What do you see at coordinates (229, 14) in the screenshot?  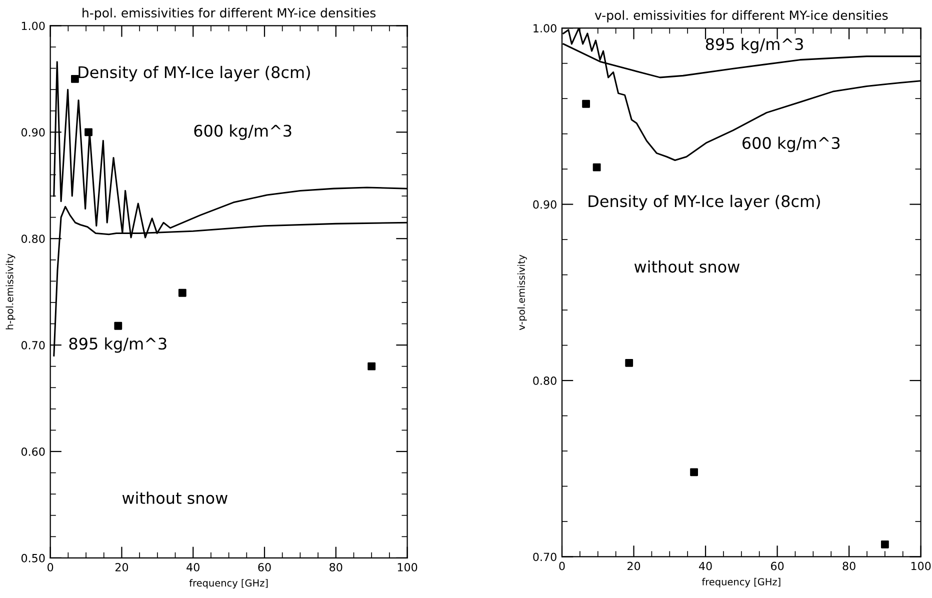 I see `chart-title: h-pol. emissivities for different MY-ice densities` at bounding box center [229, 14].